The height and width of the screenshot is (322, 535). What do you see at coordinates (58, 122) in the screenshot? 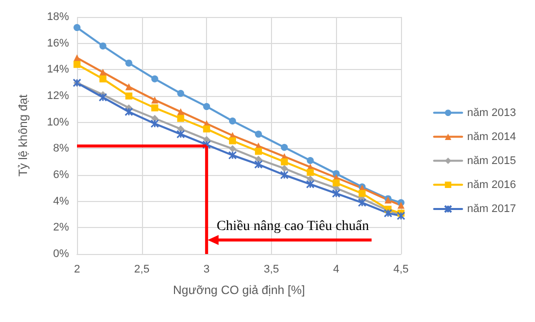
I see `y-tick-label: 10%` at bounding box center [58, 122].